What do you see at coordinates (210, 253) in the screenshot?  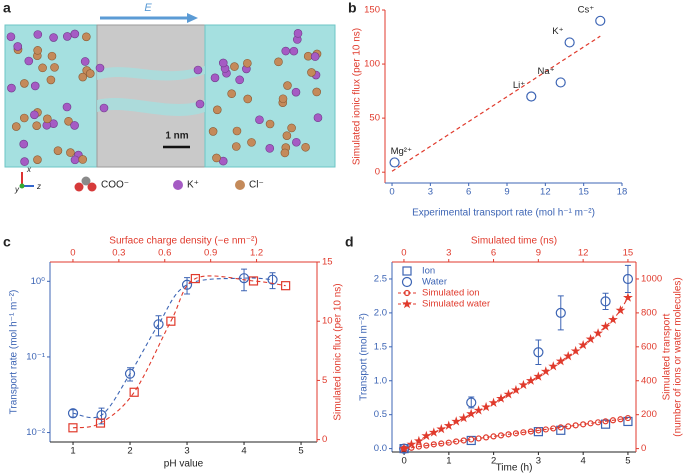 I see `x2-tick-label: 0.9` at bounding box center [210, 253].